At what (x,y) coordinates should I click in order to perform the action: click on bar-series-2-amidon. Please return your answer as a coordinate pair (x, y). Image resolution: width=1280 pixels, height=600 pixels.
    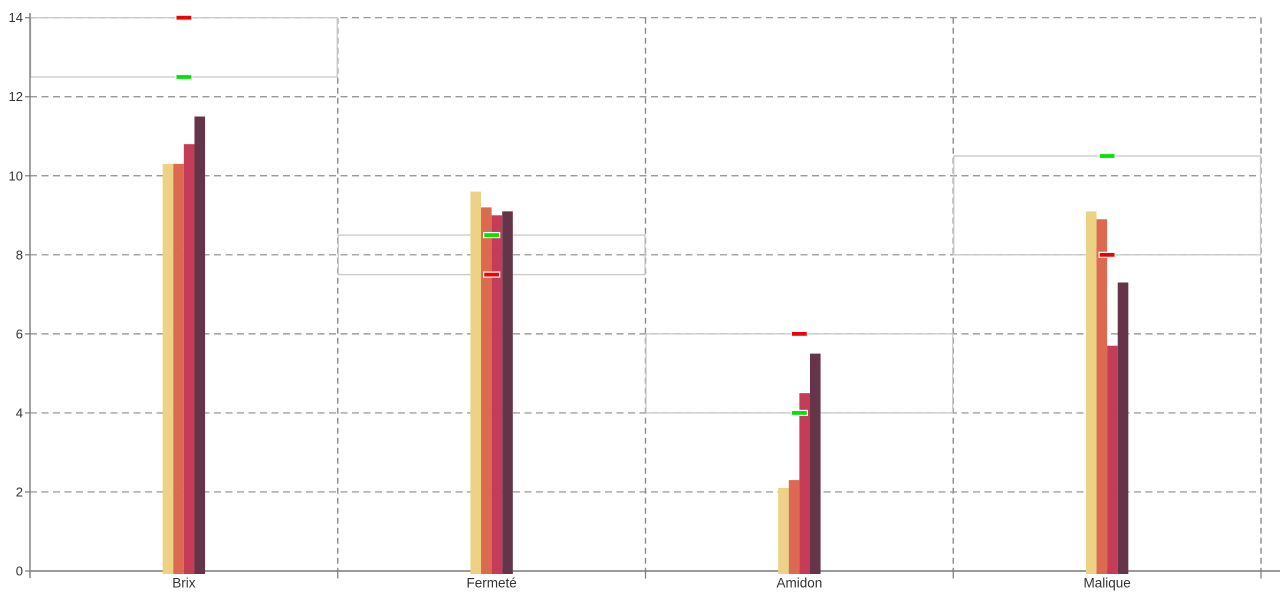
    Looking at the image, I should click on (794, 527).